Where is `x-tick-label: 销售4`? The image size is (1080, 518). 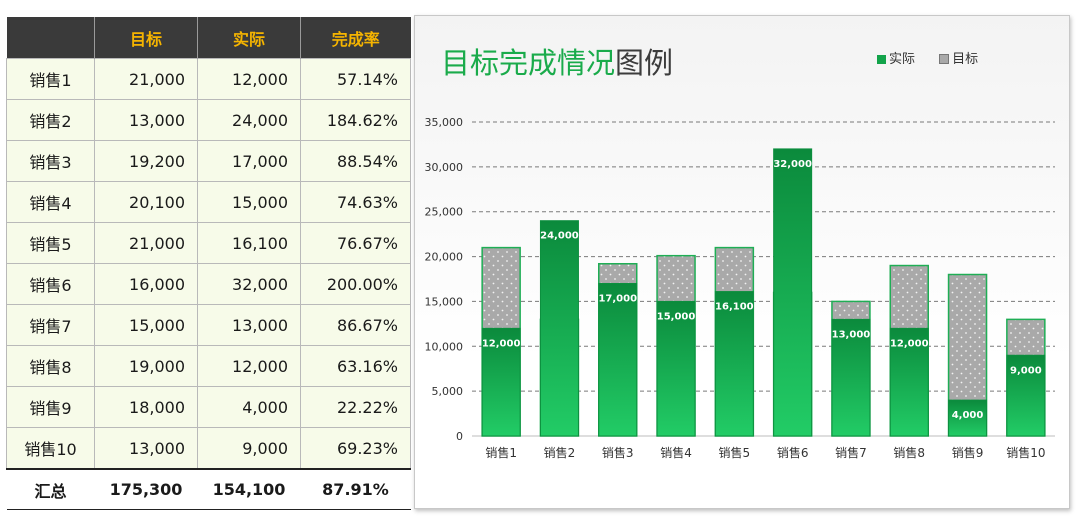 x-tick-label: 销售4 is located at coordinates (676, 452).